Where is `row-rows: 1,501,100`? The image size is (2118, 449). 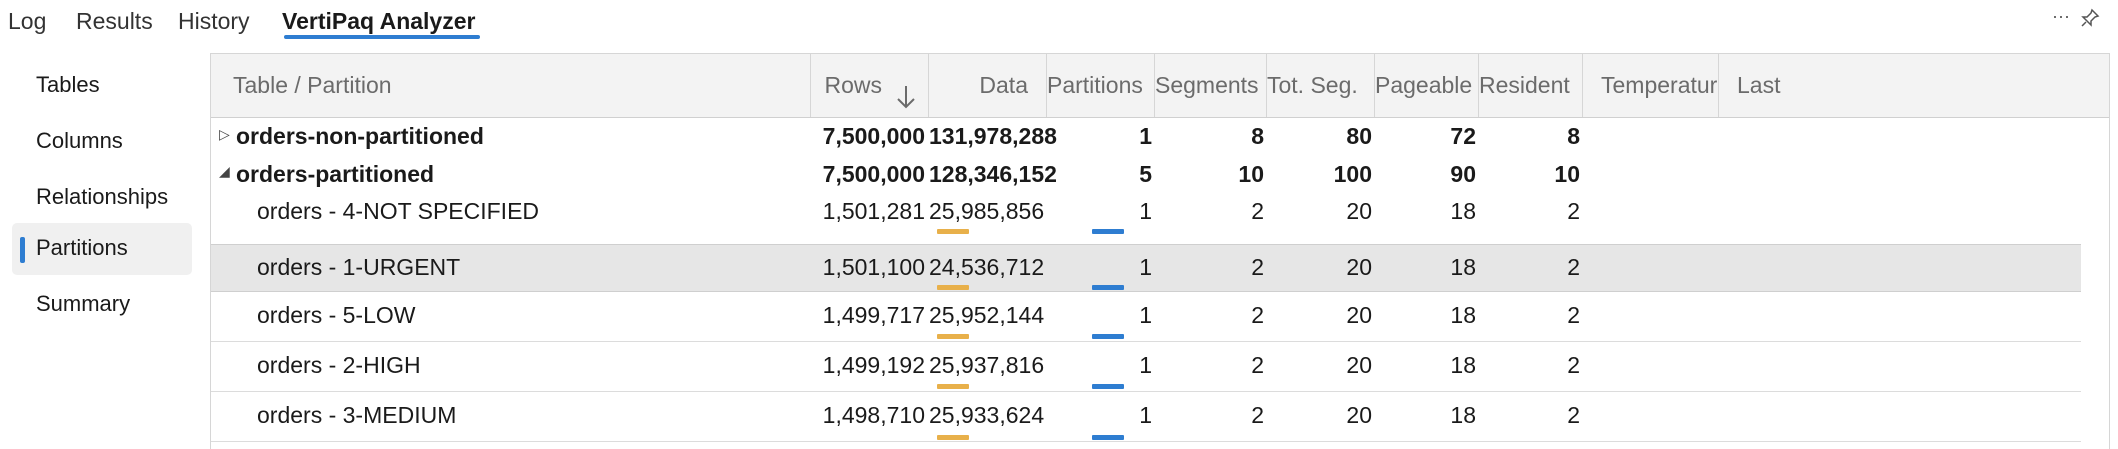
row-rows: 1,501,100 is located at coordinates (873, 267).